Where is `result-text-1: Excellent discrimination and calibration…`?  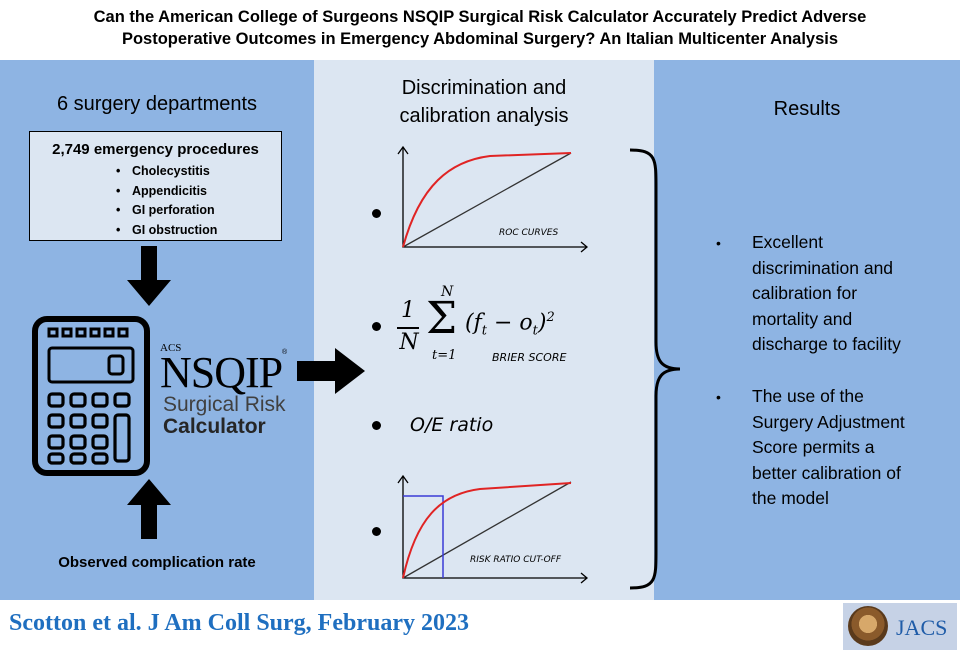 result-text-1: Excellent discrimination and calibration… is located at coordinates (826, 293).